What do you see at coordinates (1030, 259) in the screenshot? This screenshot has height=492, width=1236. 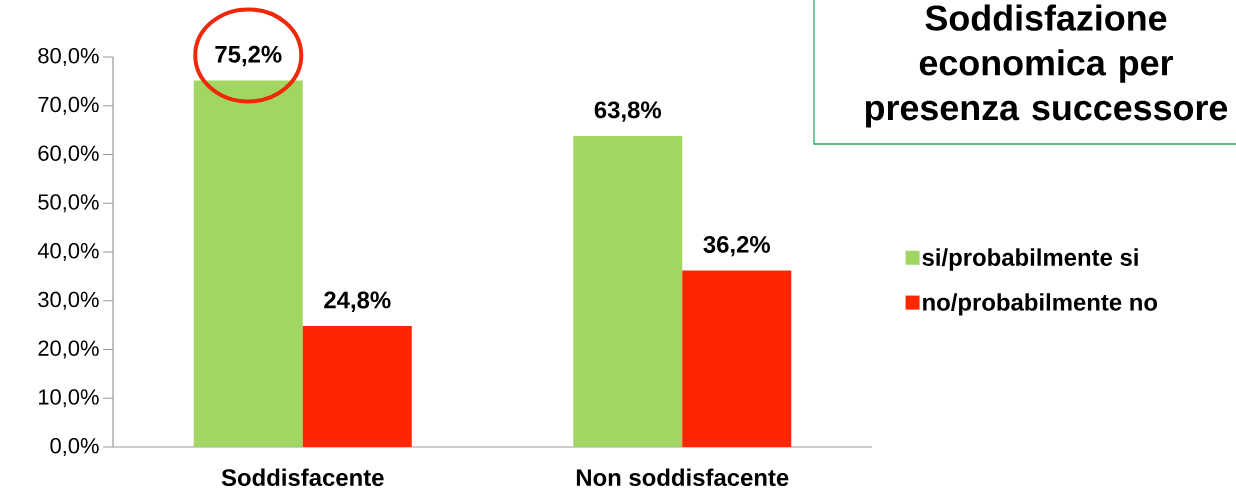 I see `legend-label: si/probabilmente si` at bounding box center [1030, 259].